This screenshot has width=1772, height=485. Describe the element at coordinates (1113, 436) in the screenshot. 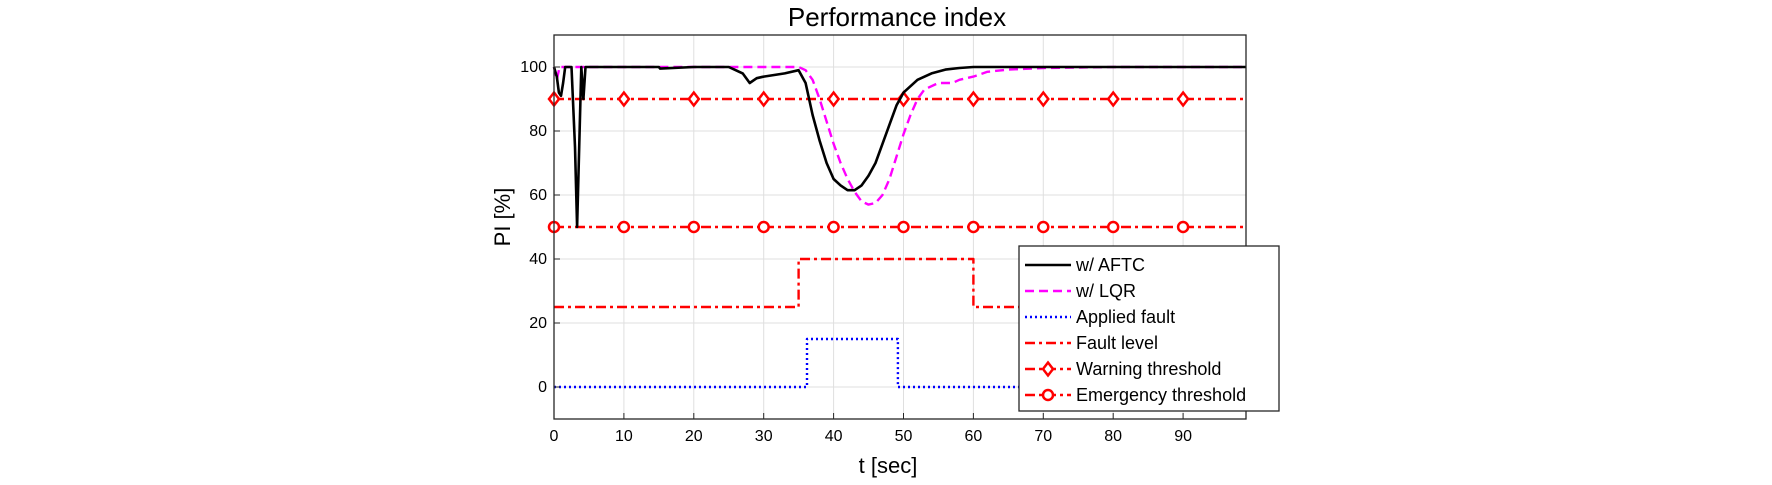

I see `x-tick-label: 80` at that location.